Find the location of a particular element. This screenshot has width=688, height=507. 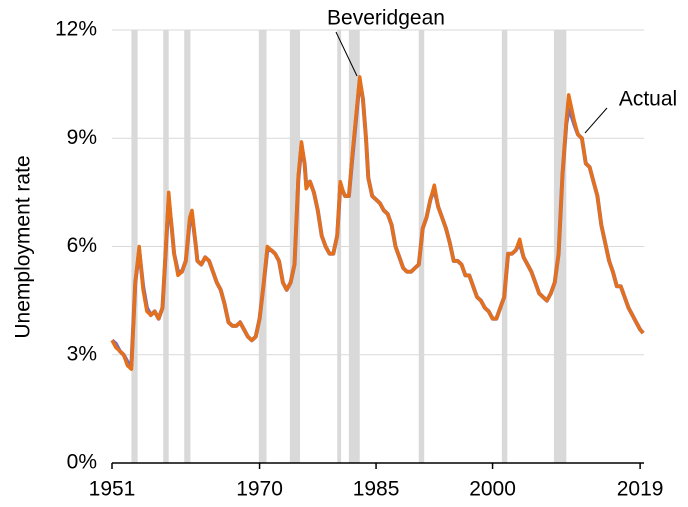

y-tick-label: 12% is located at coordinates (76, 29).